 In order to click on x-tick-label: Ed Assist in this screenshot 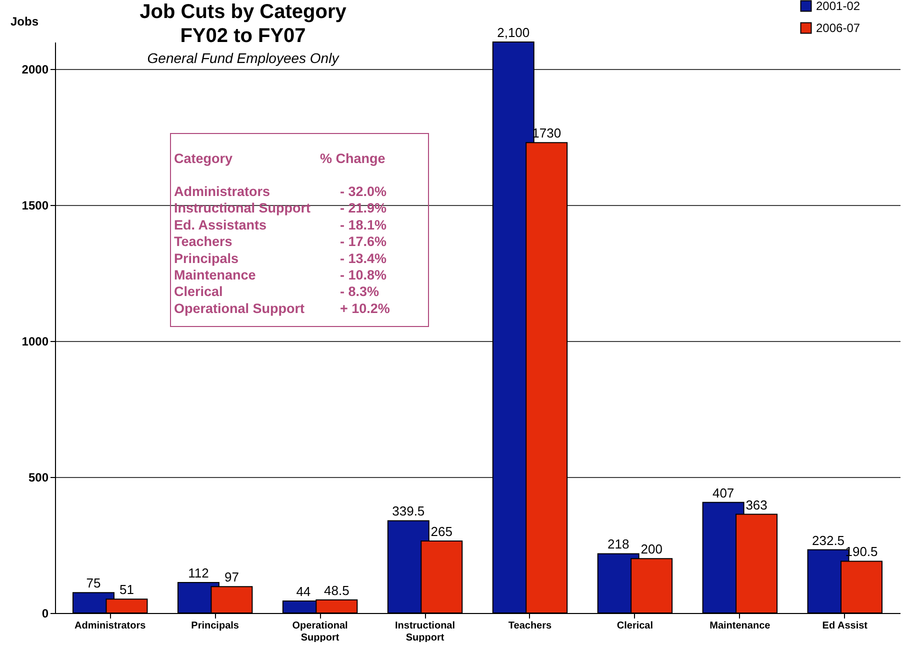, I will do `click(845, 626)`.